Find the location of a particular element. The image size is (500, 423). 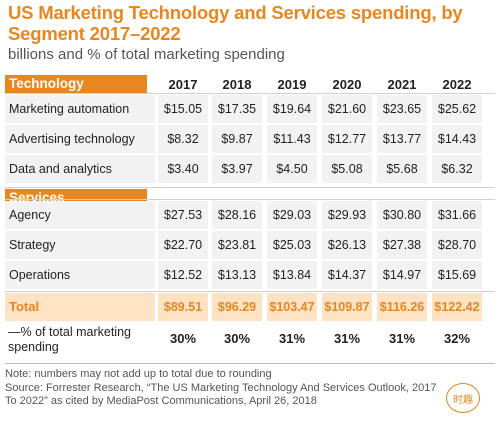

year-header: 2018 is located at coordinates (237, 84).